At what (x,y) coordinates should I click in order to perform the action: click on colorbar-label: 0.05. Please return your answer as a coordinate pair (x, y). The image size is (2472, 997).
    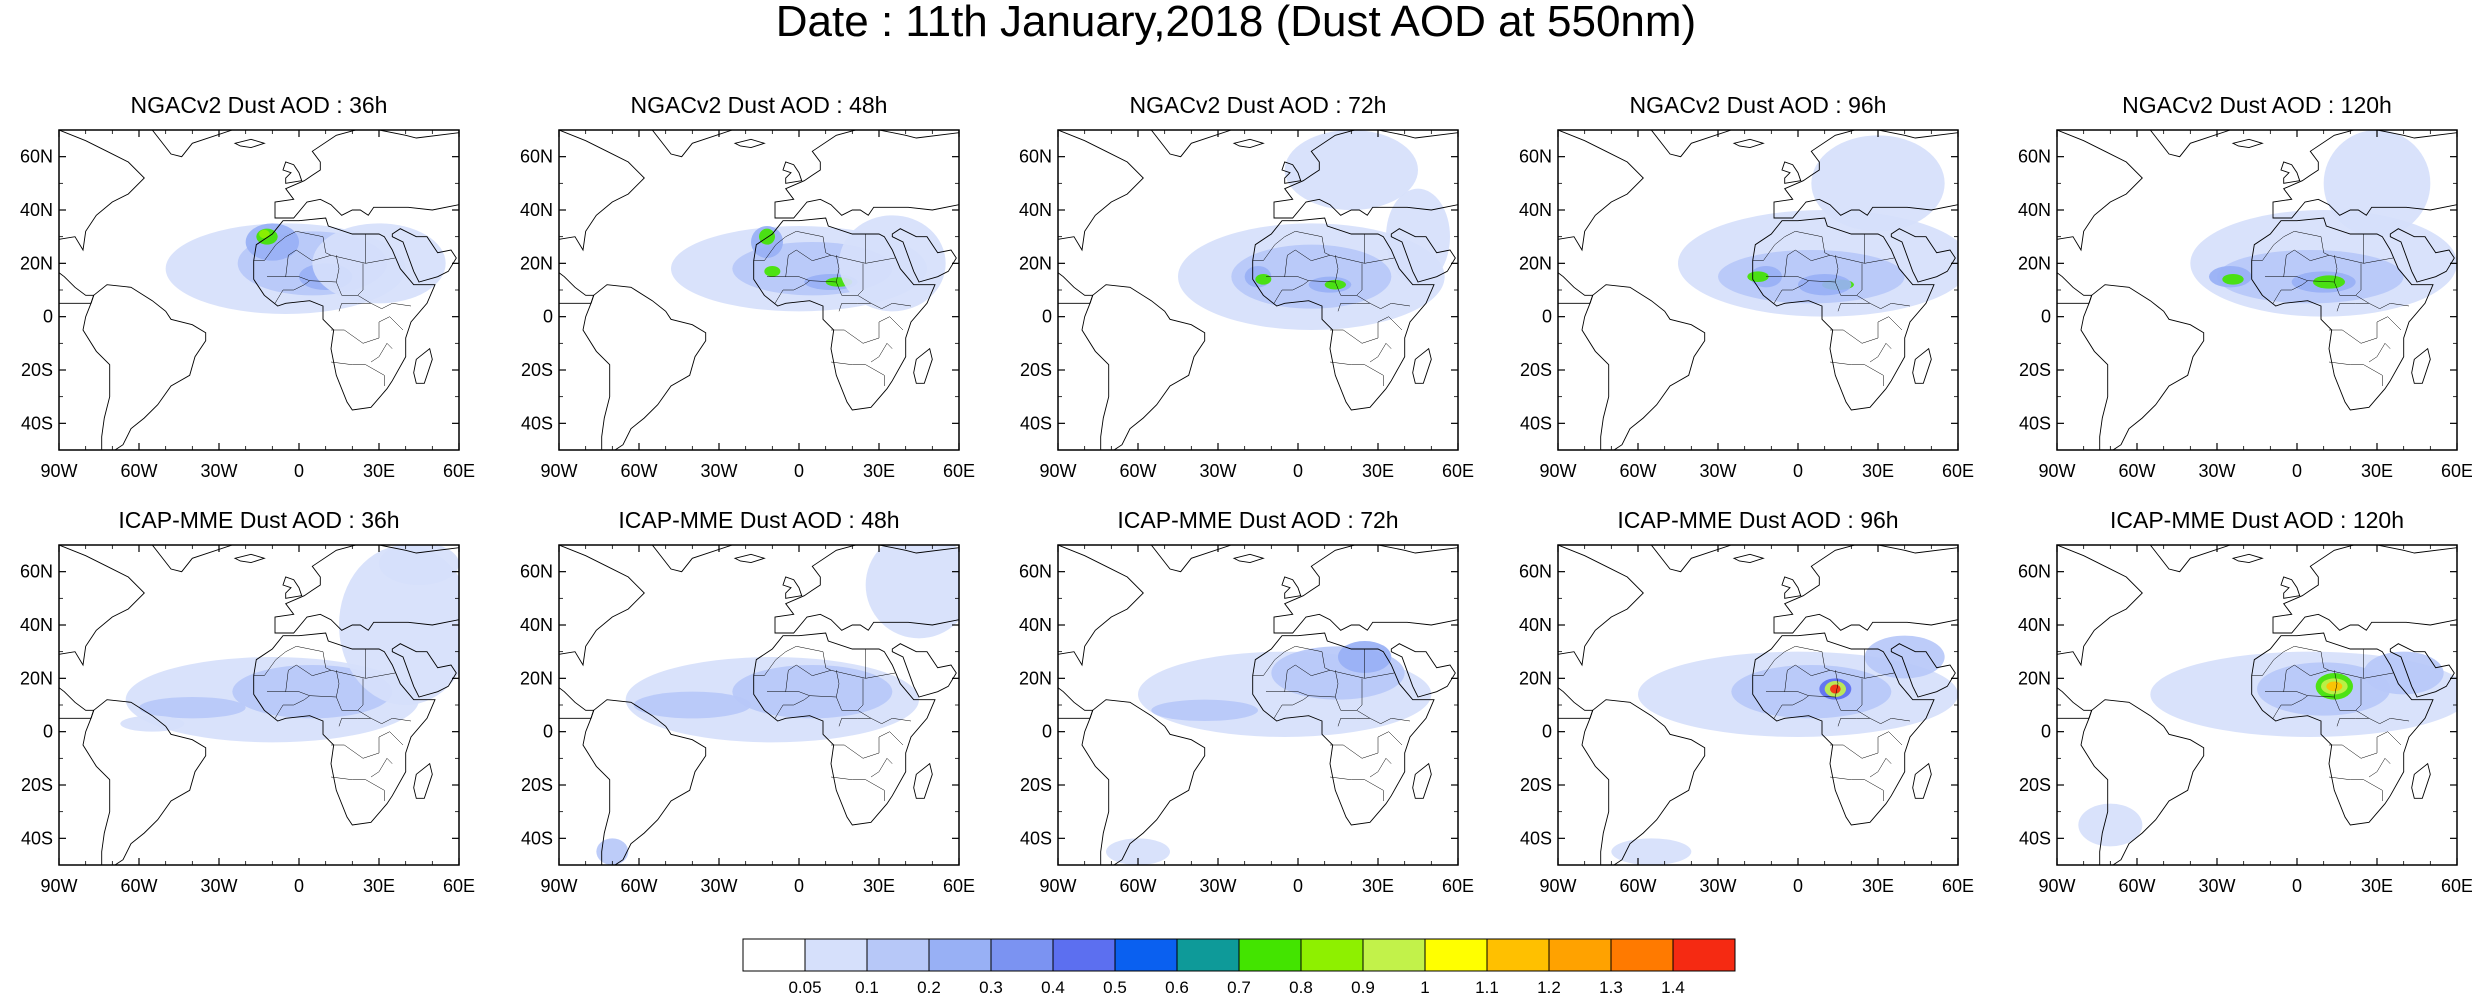
    Looking at the image, I should click on (805, 987).